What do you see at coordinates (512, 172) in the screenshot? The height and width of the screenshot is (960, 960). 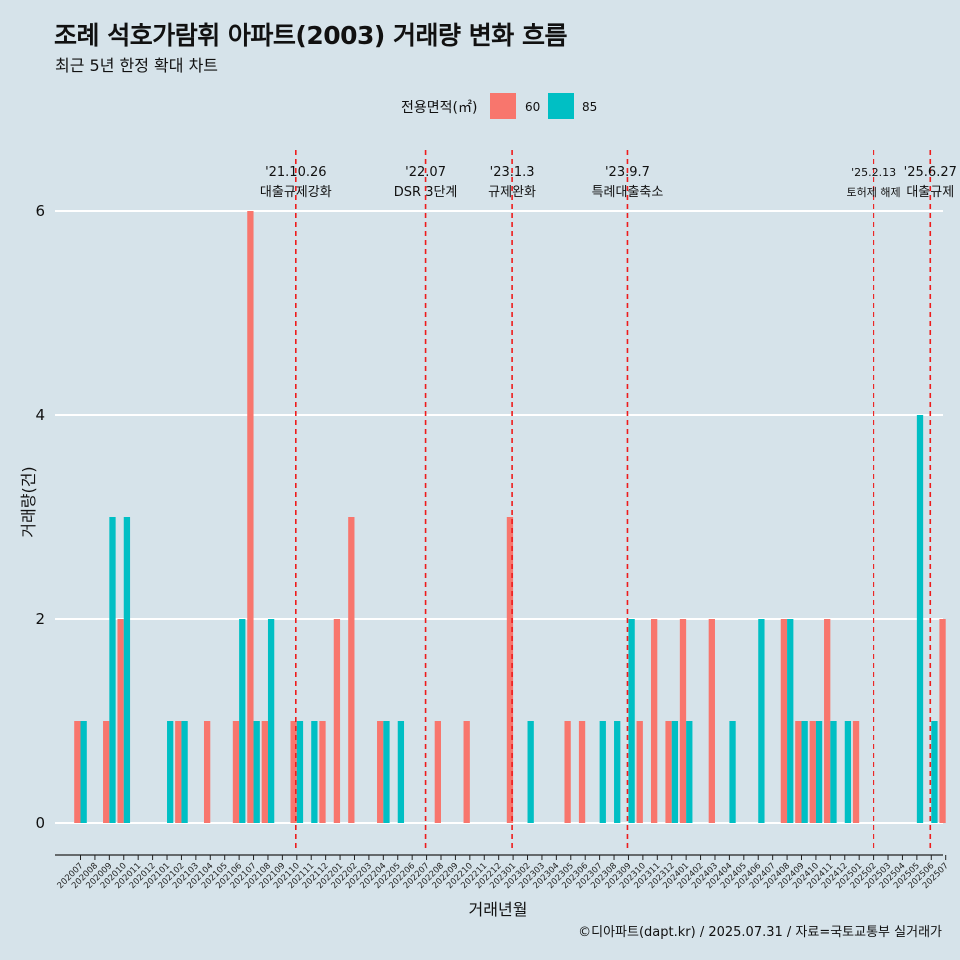 I see `event-date-label: '23.1.3` at bounding box center [512, 172].